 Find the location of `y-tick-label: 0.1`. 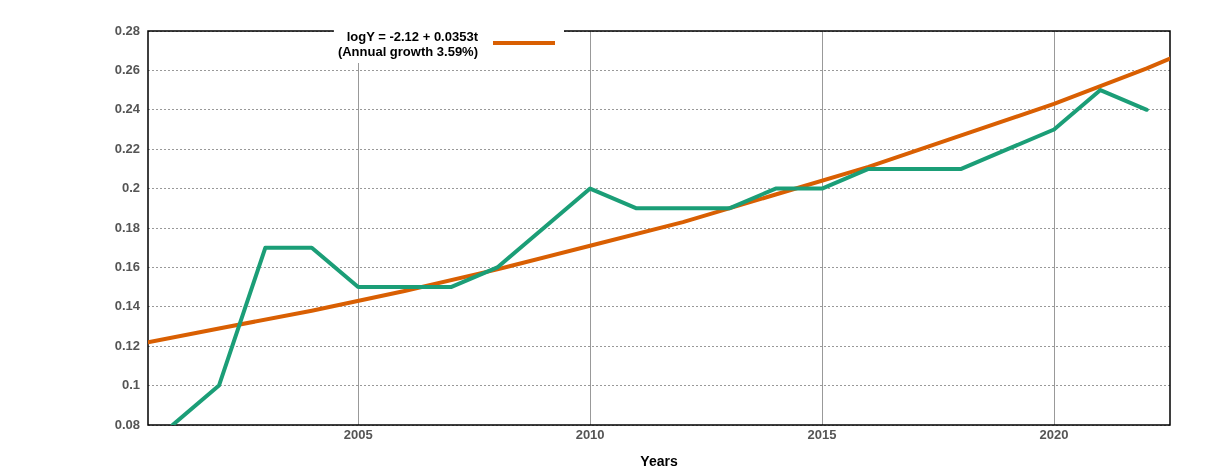

y-tick-label: 0.1 is located at coordinates (130, 385).